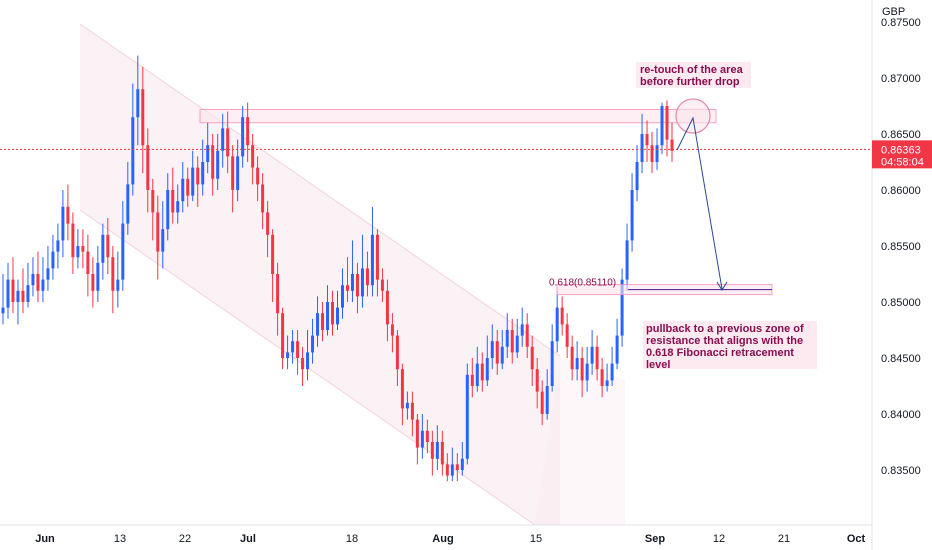 This screenshot has width=932, height=550. What do you see at coordinates (720, 353) in the screenshot?
I see `annotation-bottom-line: 0.618 Fibonacci retracement` at bounding box center [720, 353].